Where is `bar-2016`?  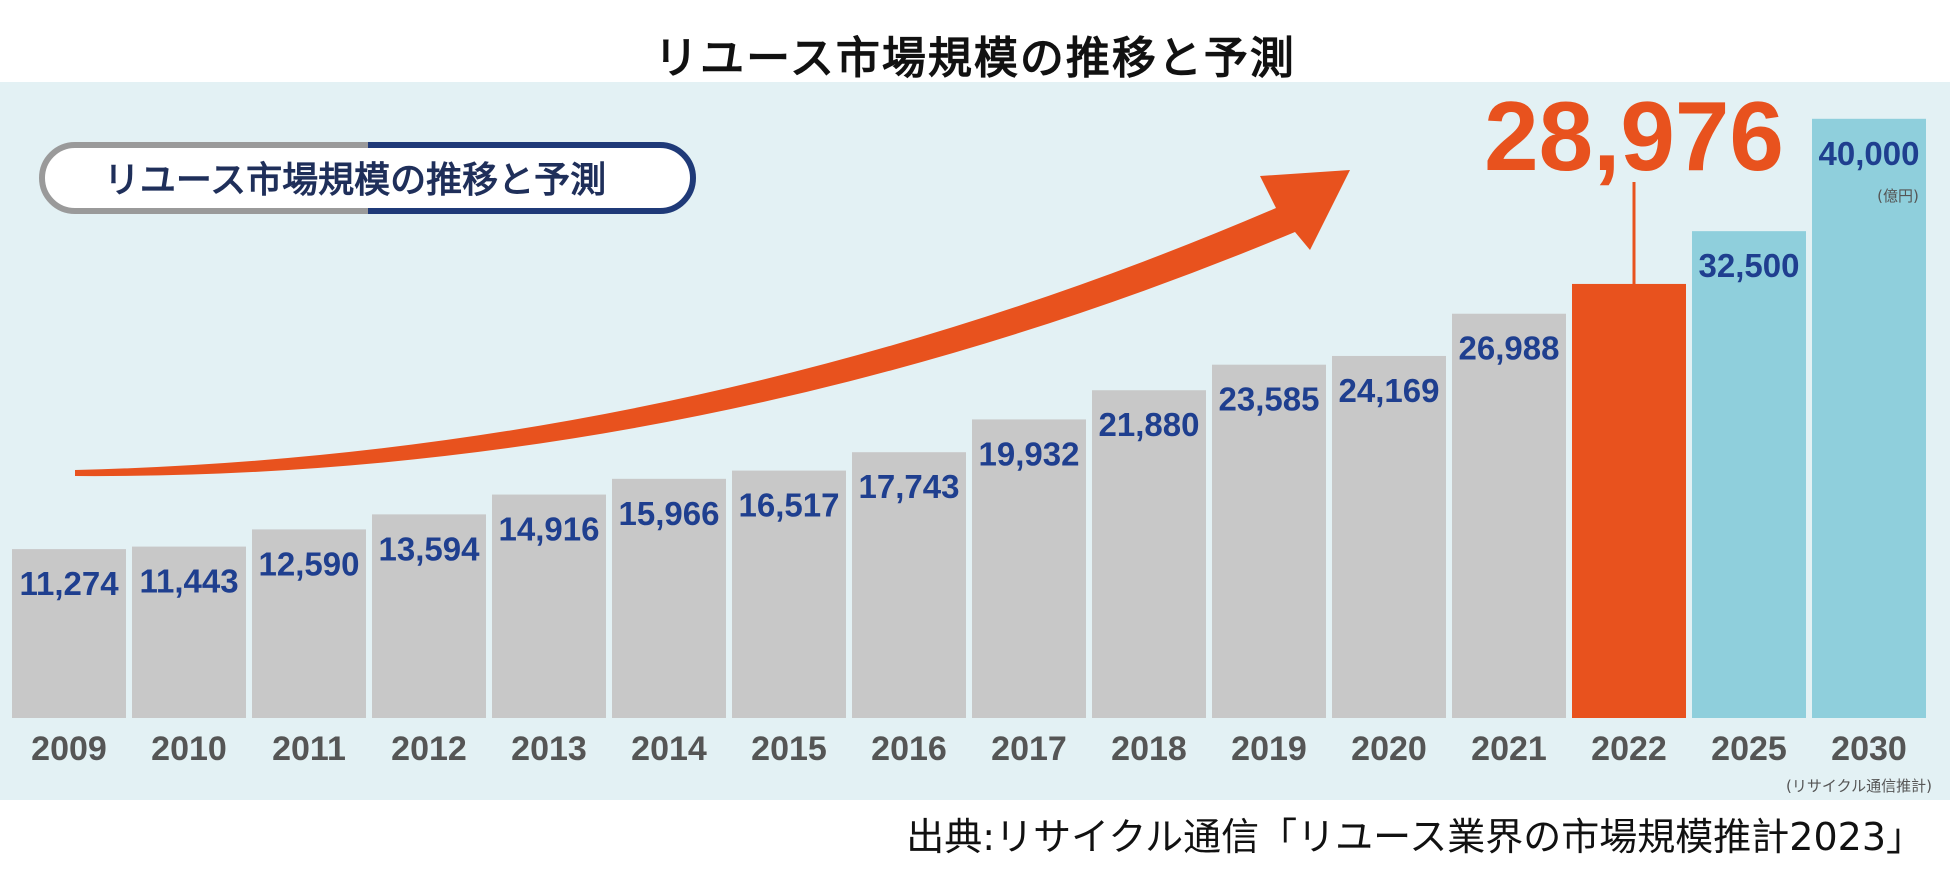 bar-2016 is located at coordinates (909, 585).